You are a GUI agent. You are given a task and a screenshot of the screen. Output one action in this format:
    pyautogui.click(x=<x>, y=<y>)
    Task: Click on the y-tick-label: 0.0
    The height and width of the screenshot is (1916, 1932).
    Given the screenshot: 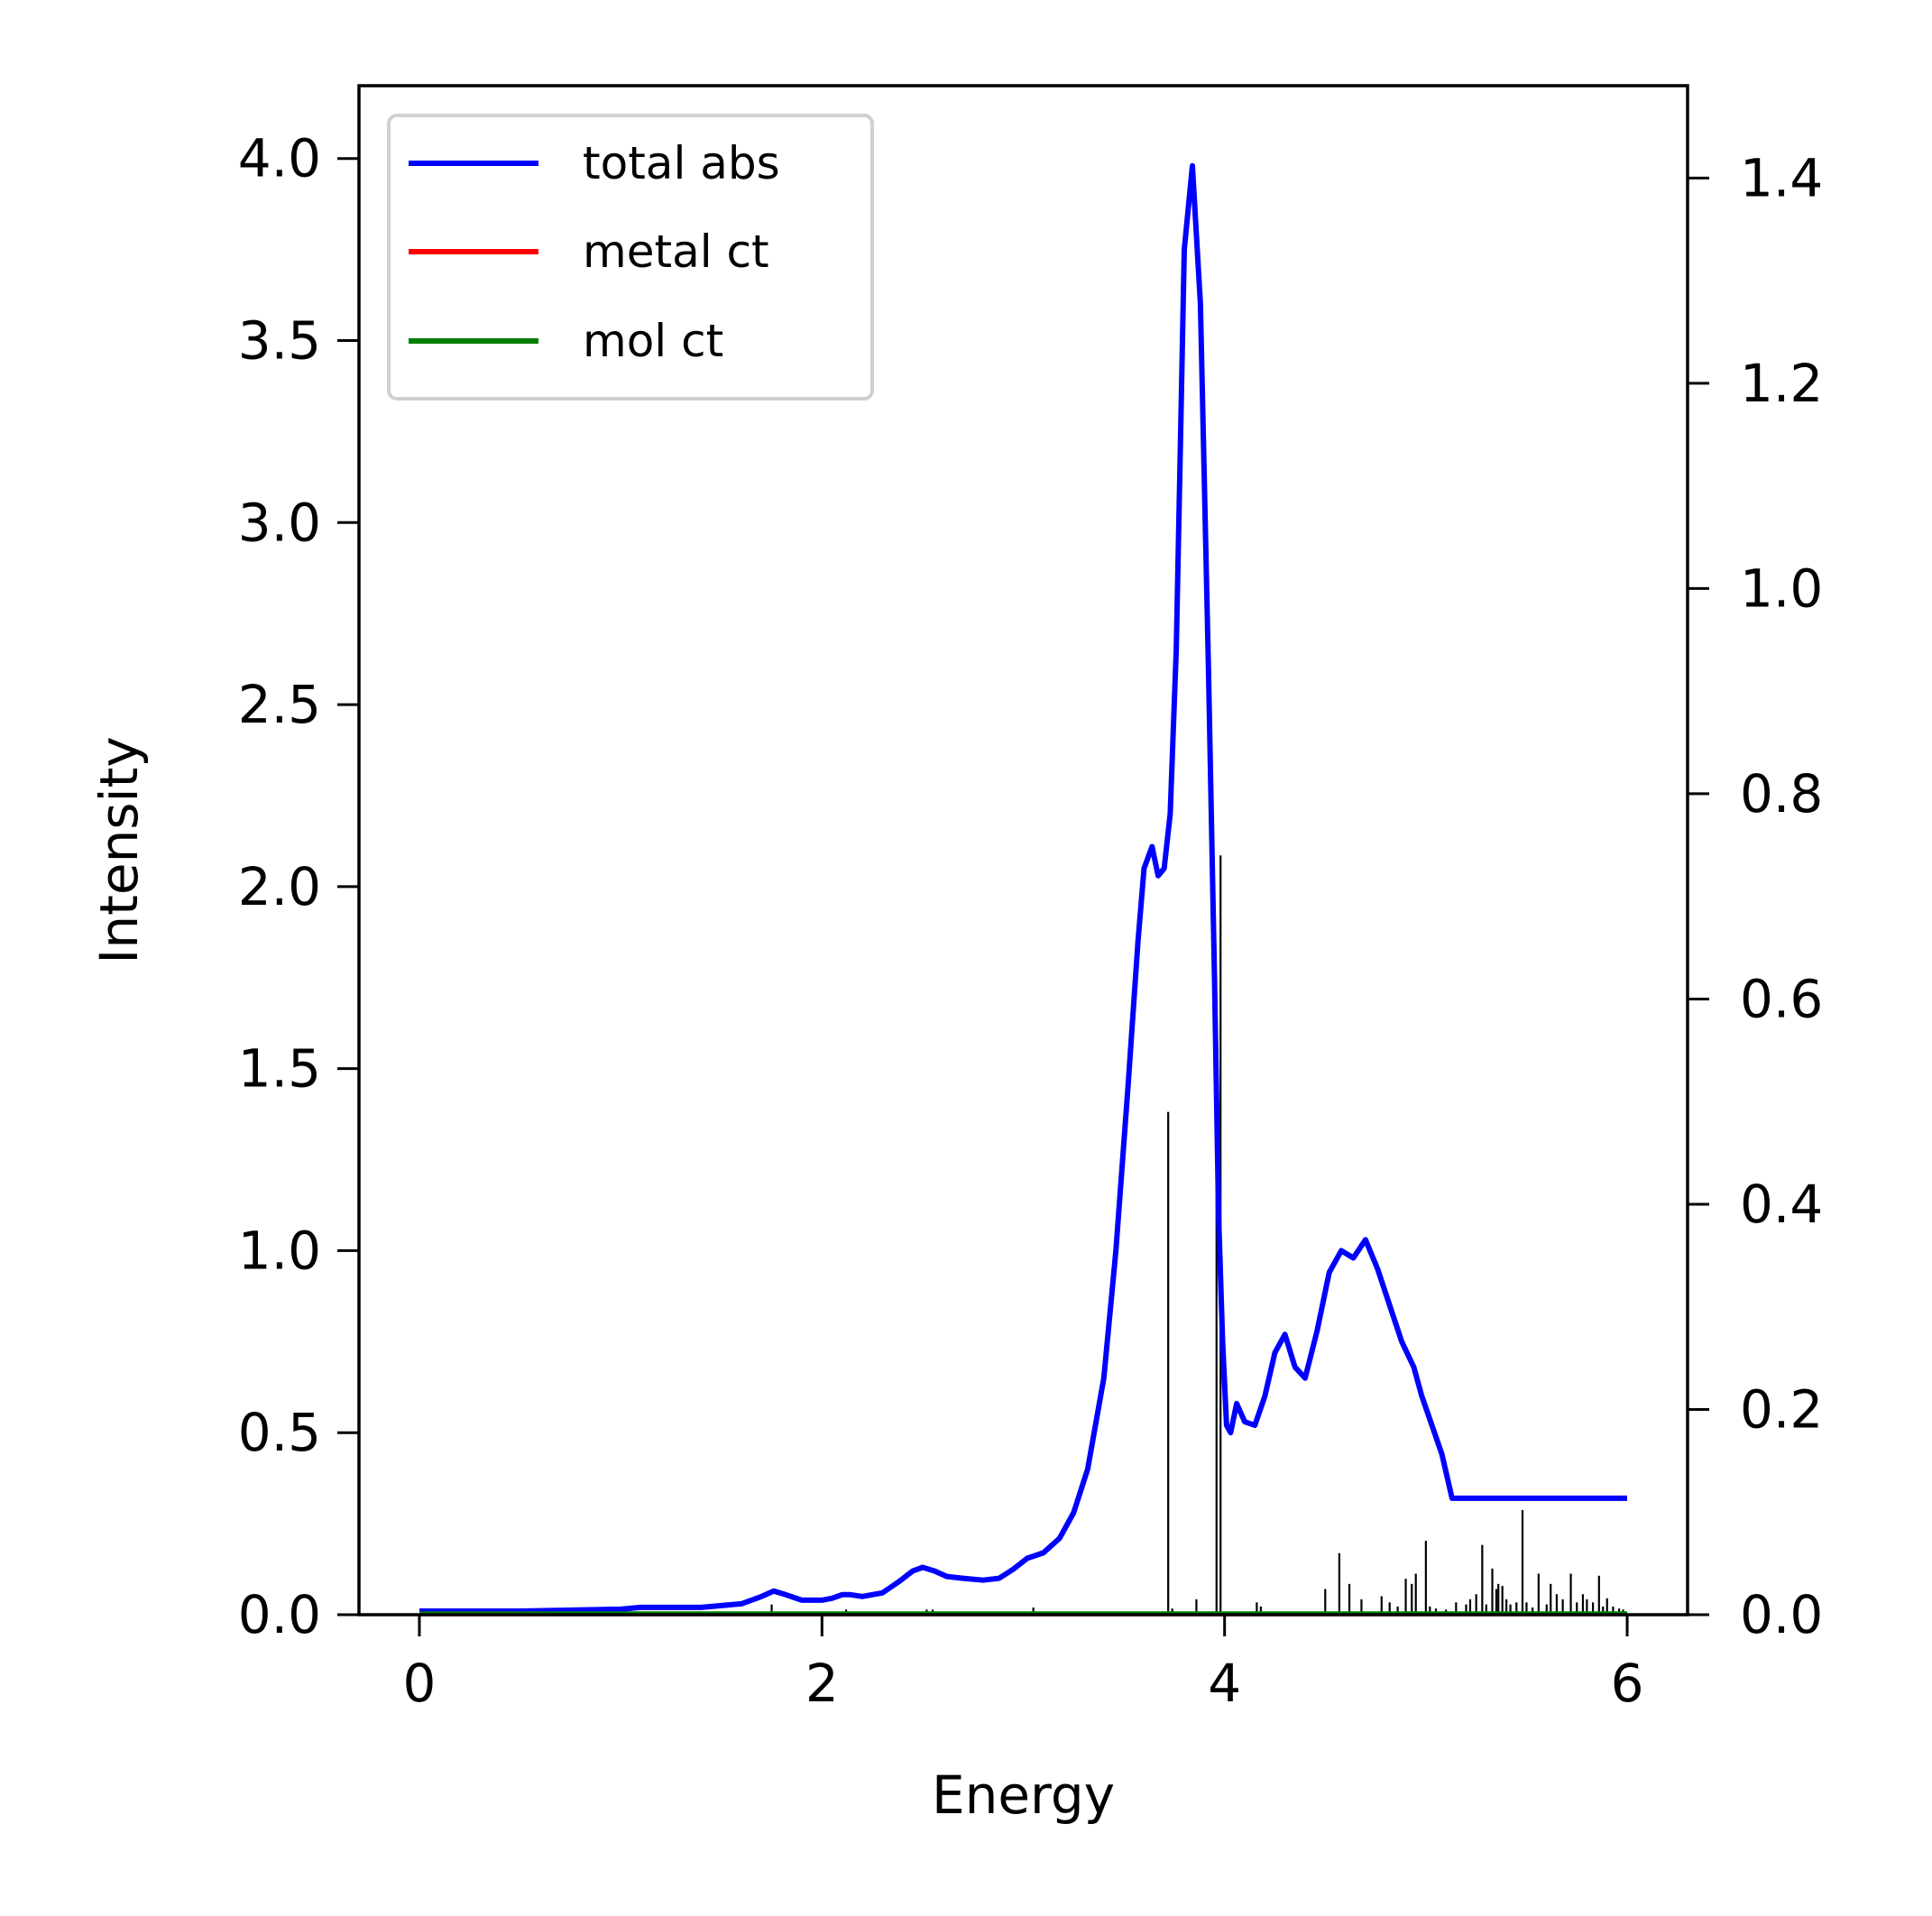 What is the action you would take?
    pyautogui.click(x=279, y=1614)
    